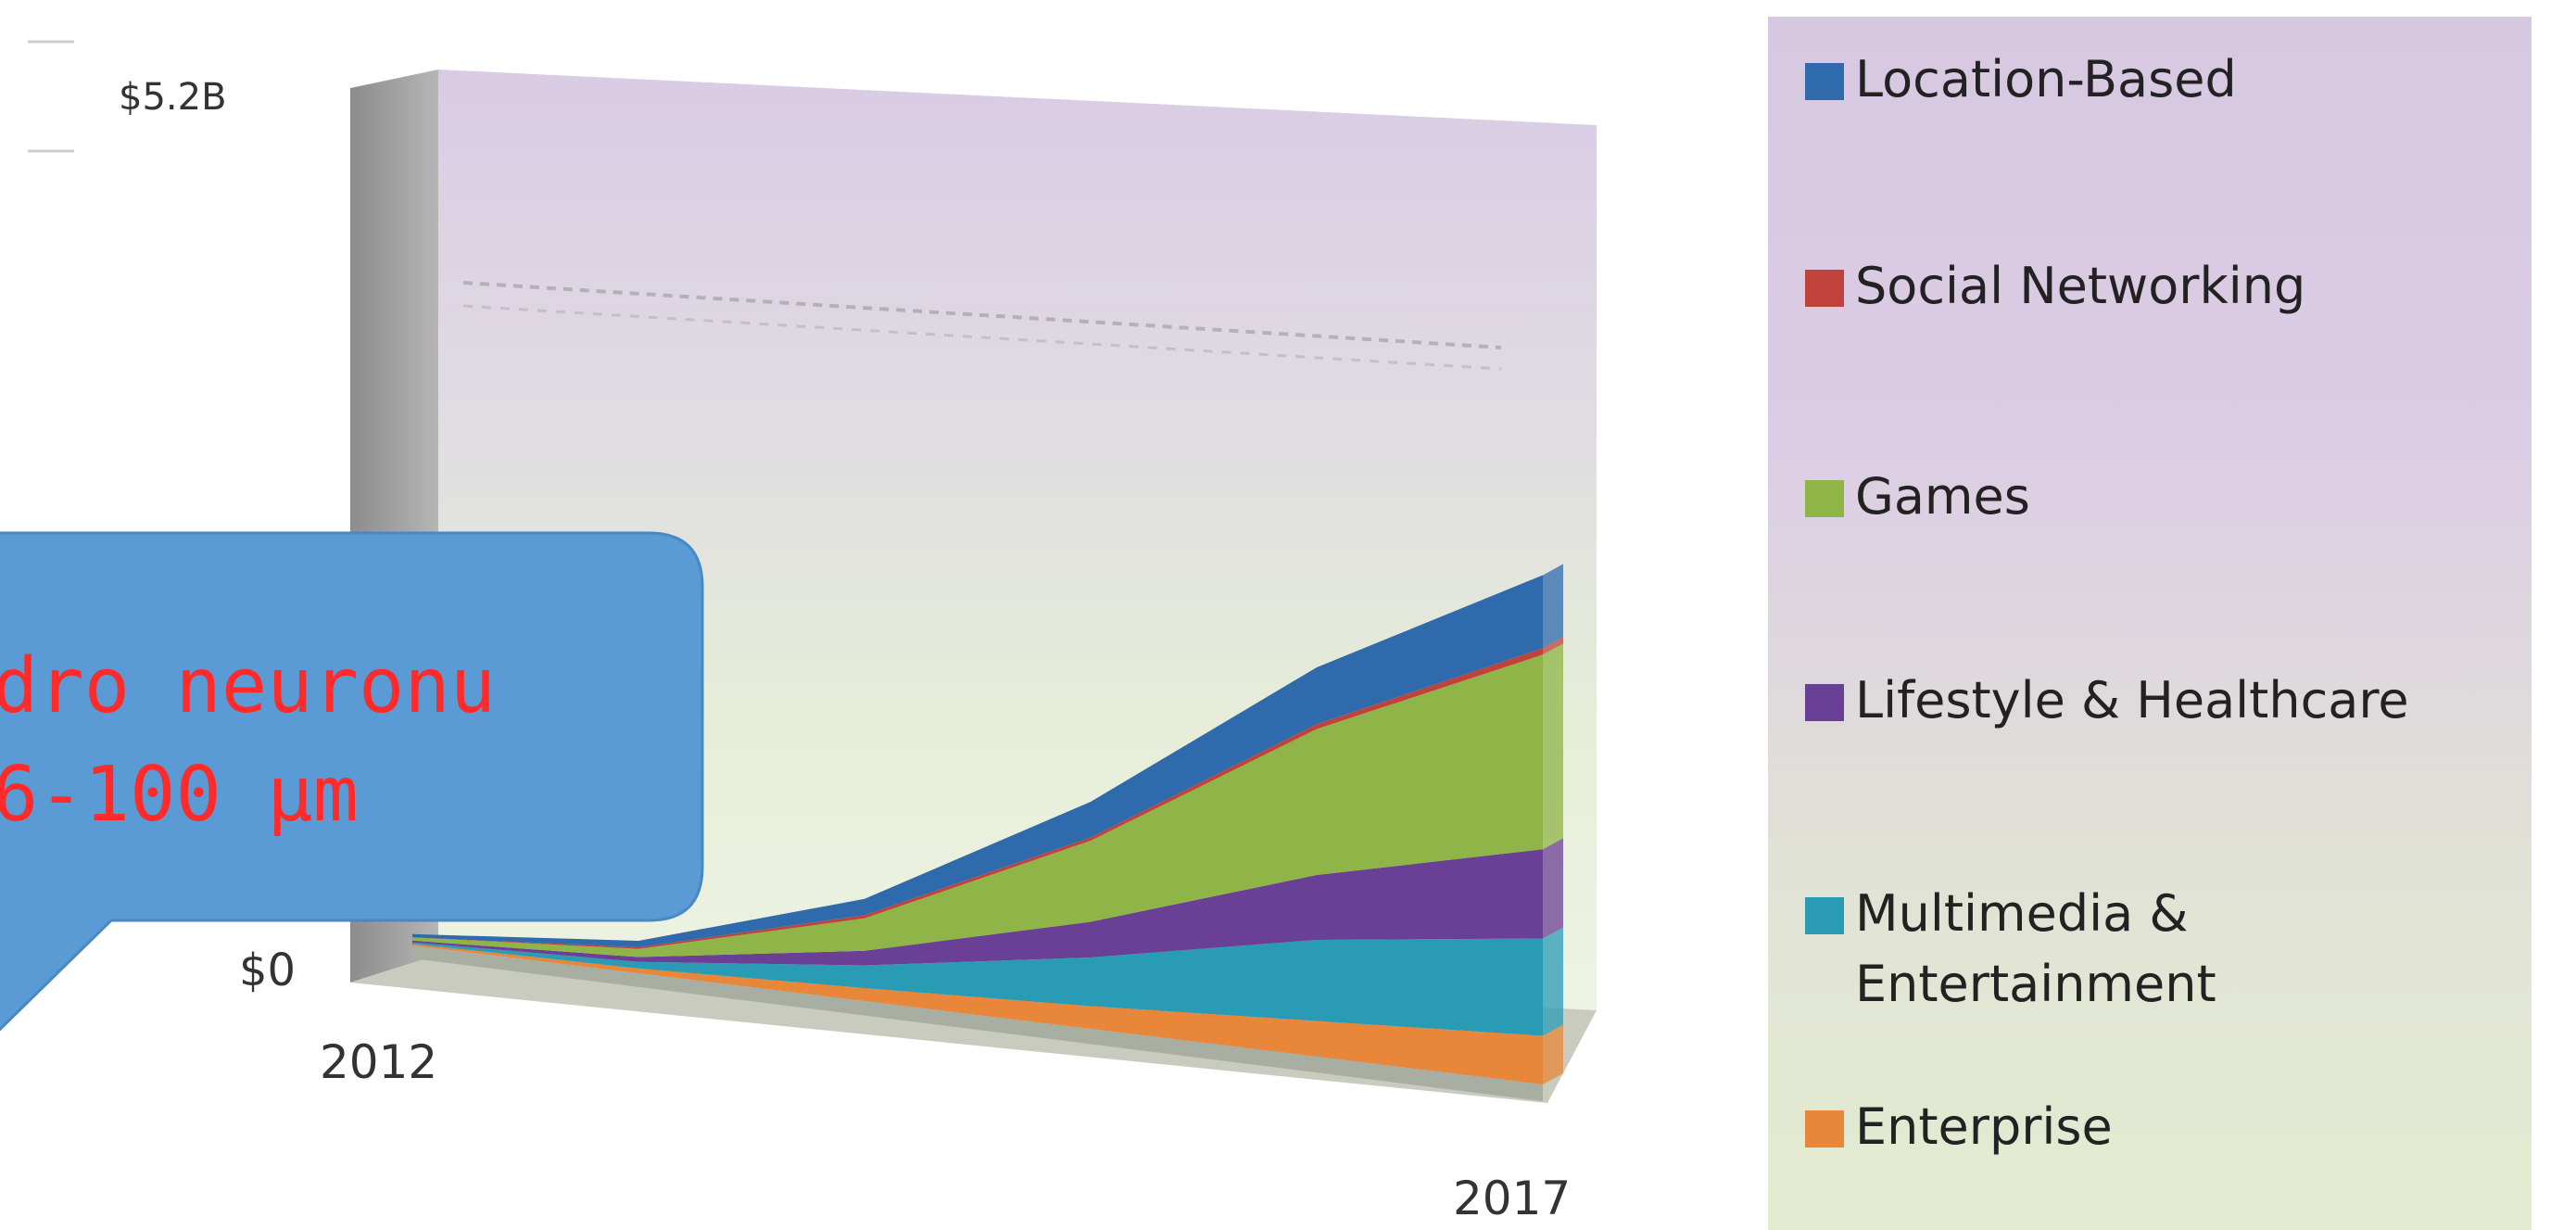  What do you see at coordinates (1553, 746) in the screenshot?
I see `area-side-games` at bounding box center [1553, 746].